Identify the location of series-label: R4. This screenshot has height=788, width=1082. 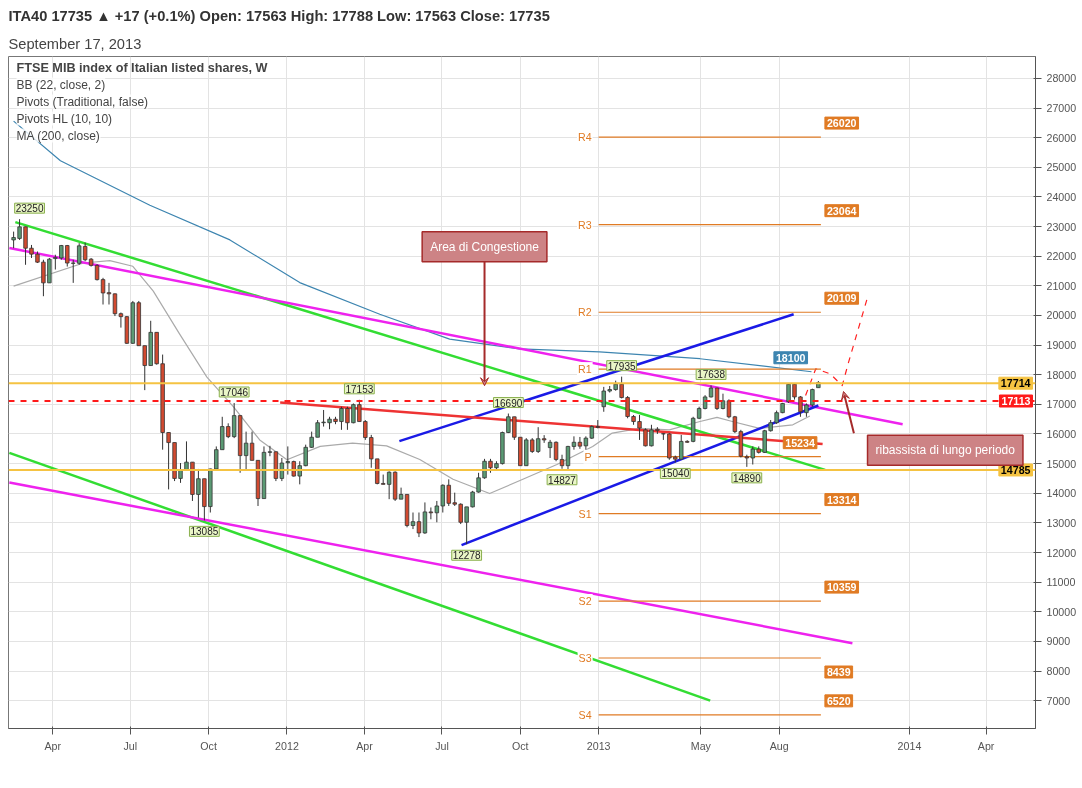
(585, 137).